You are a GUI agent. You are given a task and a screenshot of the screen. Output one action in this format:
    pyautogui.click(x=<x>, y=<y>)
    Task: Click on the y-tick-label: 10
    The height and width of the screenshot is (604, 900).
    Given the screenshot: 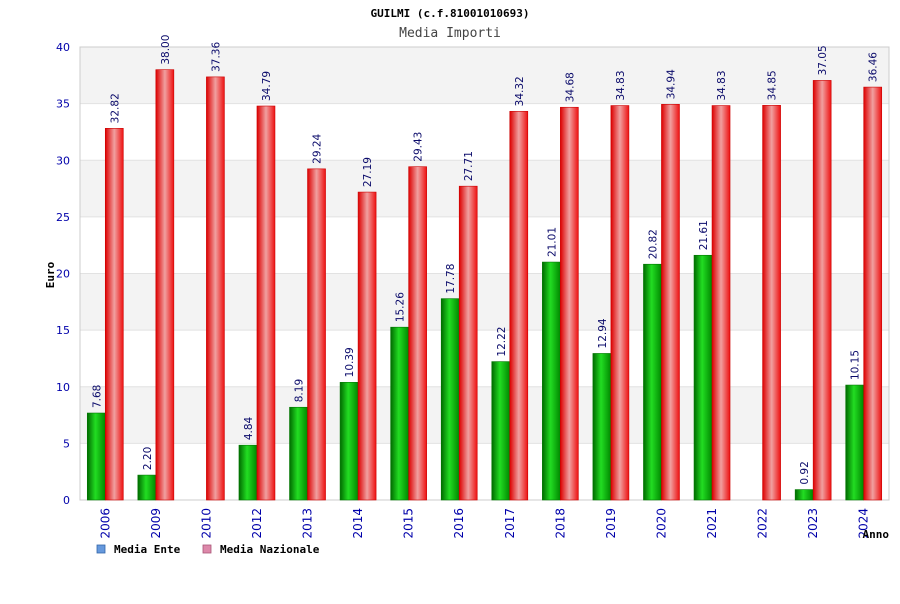 What is the action you would take?
    pyautogui.click(x=63, y=387)
    